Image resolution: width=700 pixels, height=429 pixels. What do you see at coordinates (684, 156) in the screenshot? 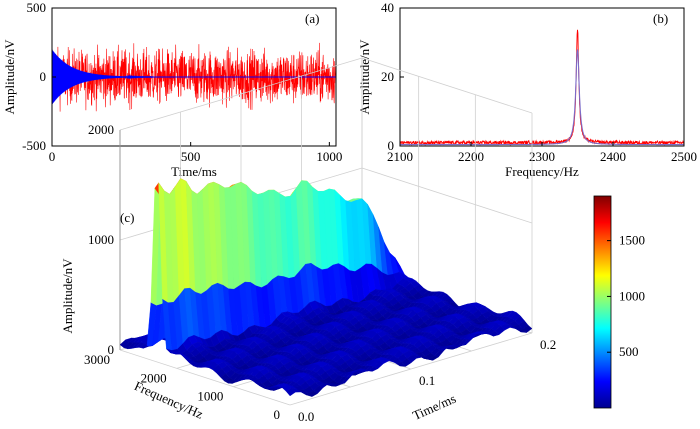
I see `panel-b-x-tick-label: 2500` at bounding box center [684, 156].